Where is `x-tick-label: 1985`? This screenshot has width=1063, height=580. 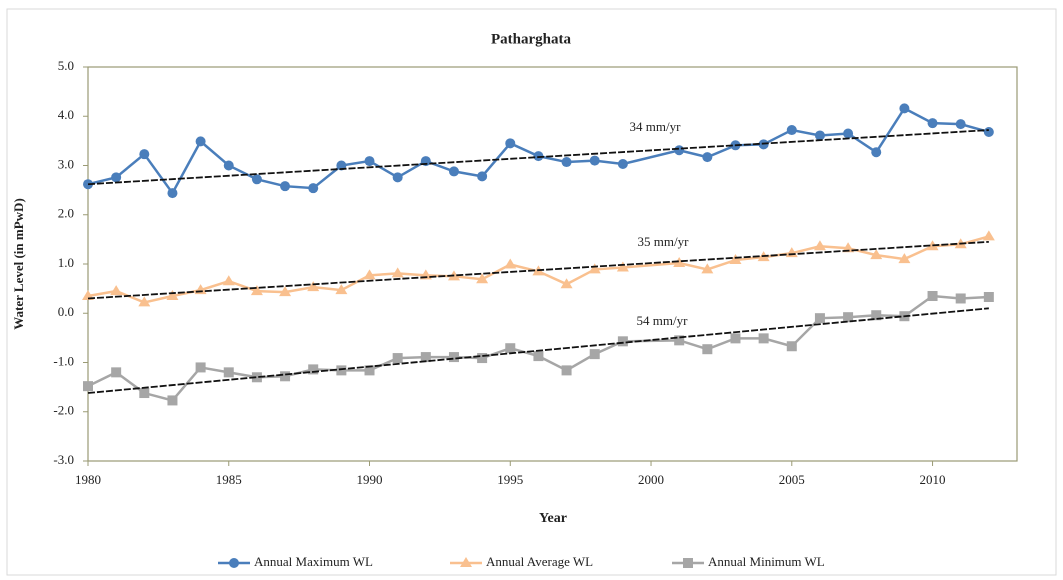
x-tick-label: 1985 is located at coordinates (229, 479).